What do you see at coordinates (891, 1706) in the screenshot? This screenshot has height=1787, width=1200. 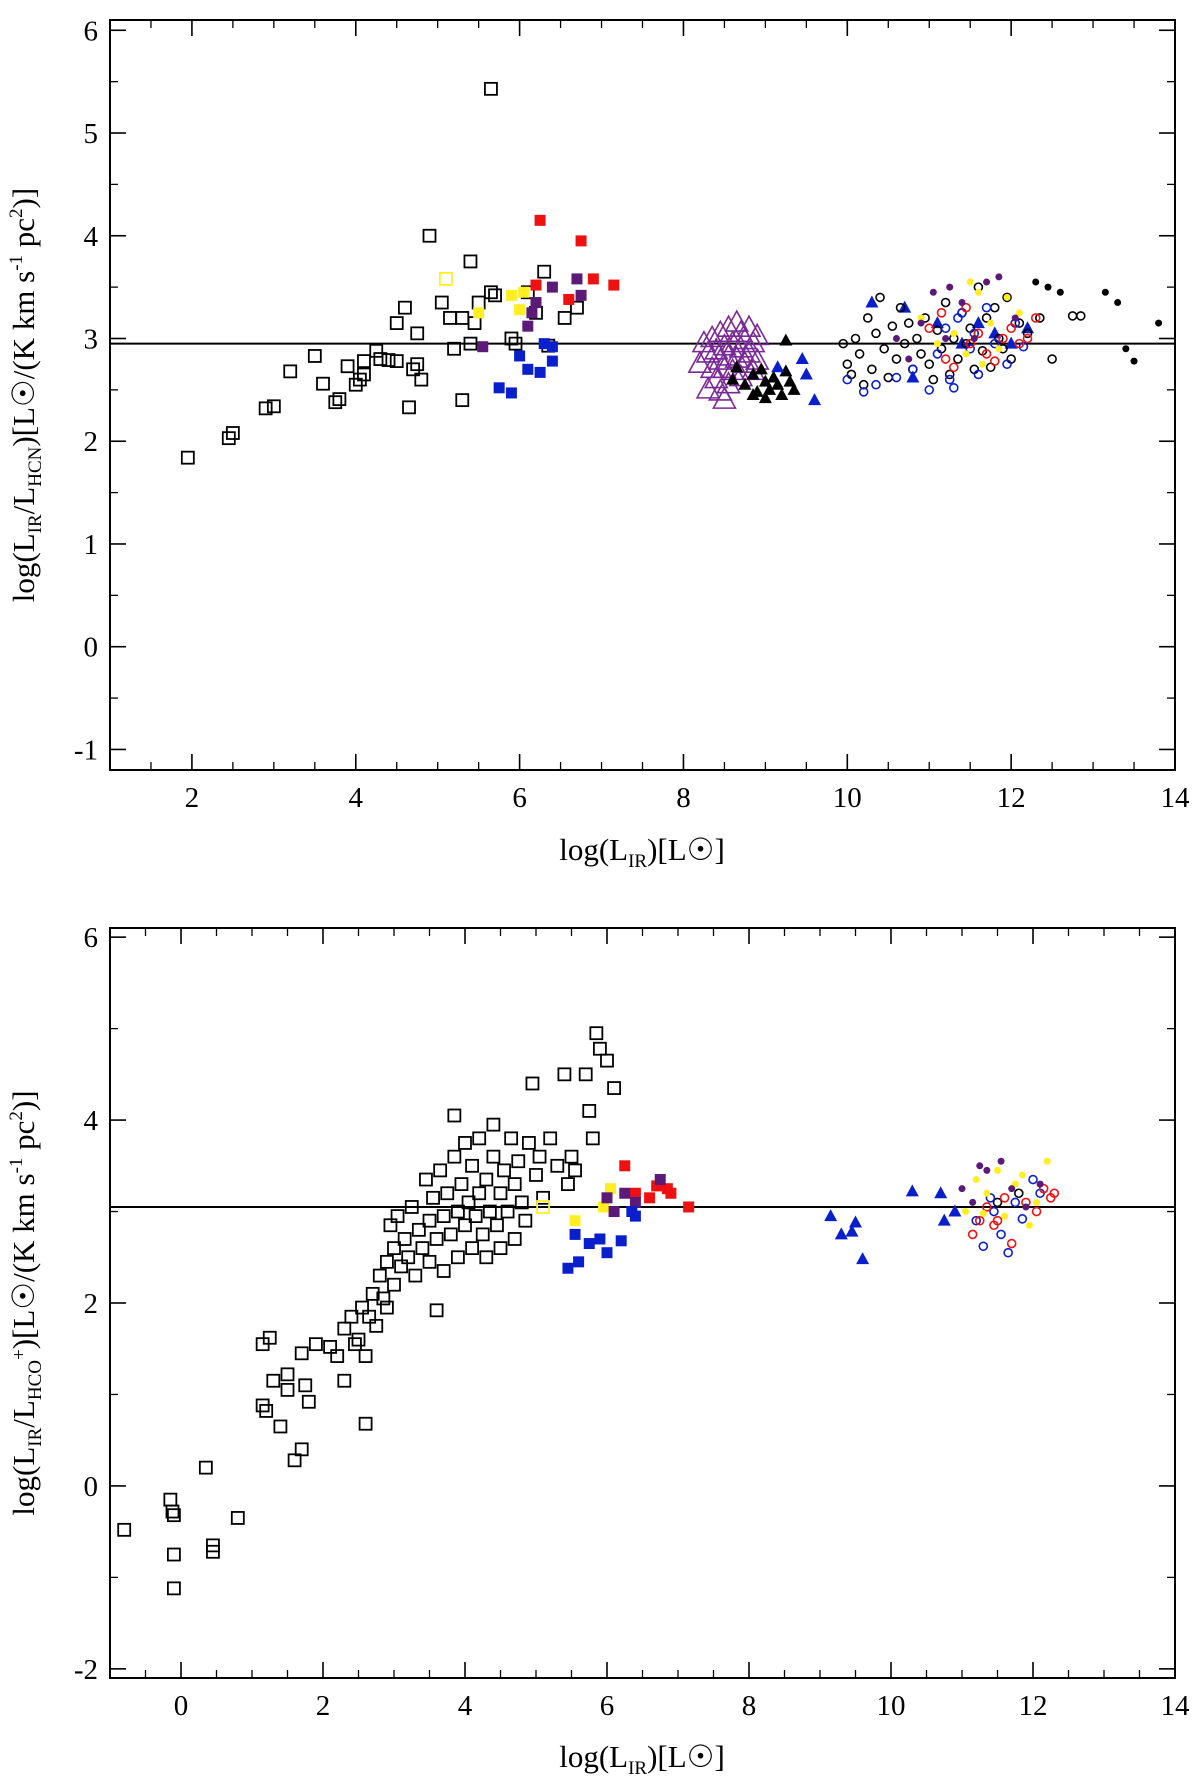 I see `x-tick-label: 10` at bounding box center [891, 1706].